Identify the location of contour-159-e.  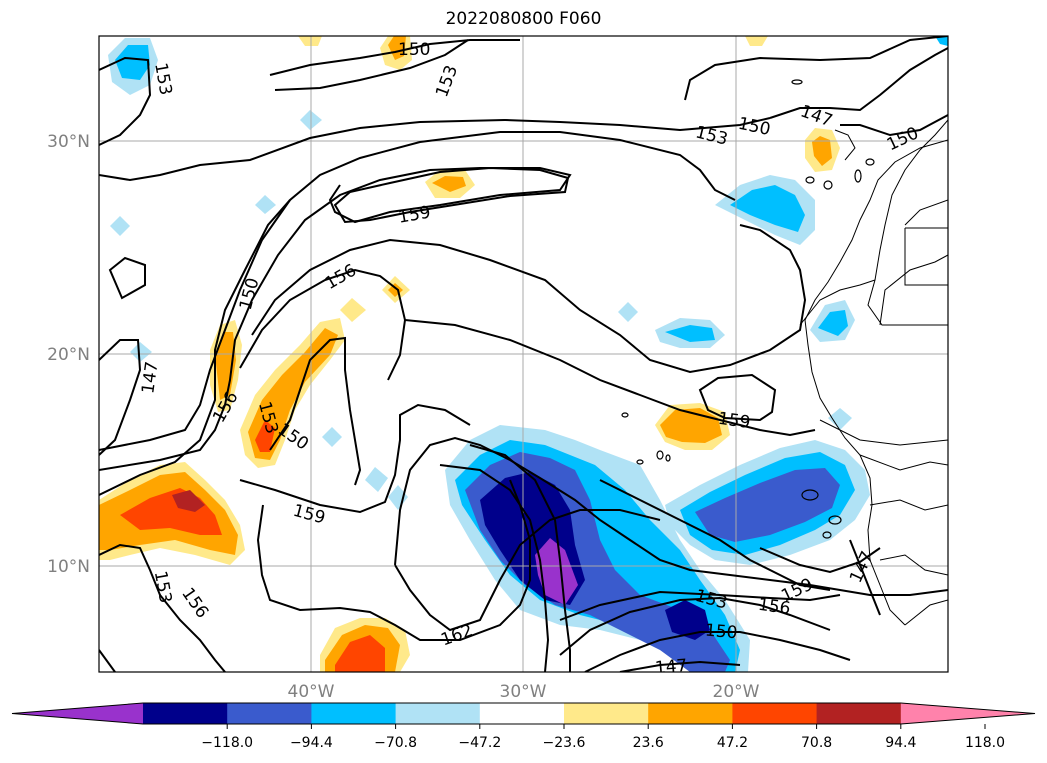
(715, 535).